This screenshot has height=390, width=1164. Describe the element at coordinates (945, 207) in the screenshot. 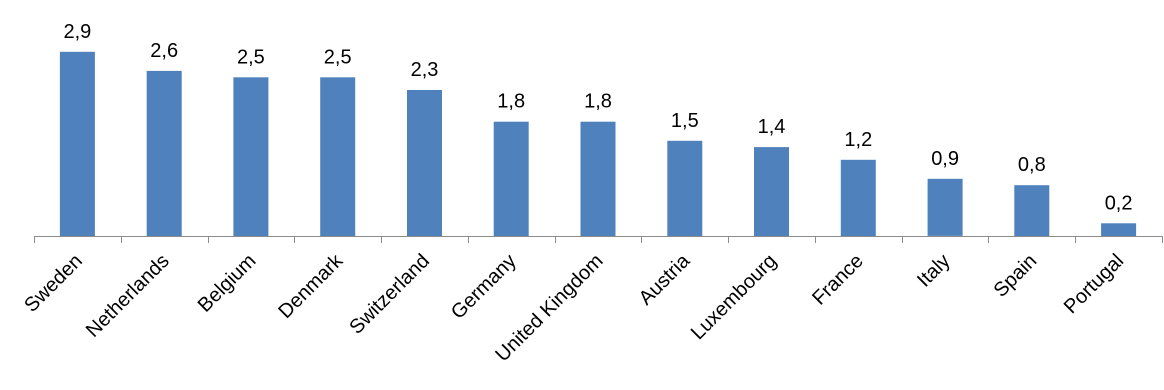

I see `bar-italy` at that location.